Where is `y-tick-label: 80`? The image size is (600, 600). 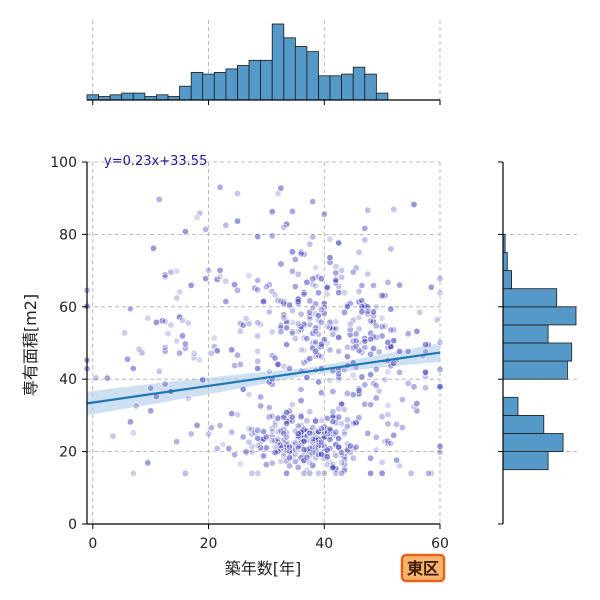
y-tick-label: 80 is located at coordinates (68, 235).